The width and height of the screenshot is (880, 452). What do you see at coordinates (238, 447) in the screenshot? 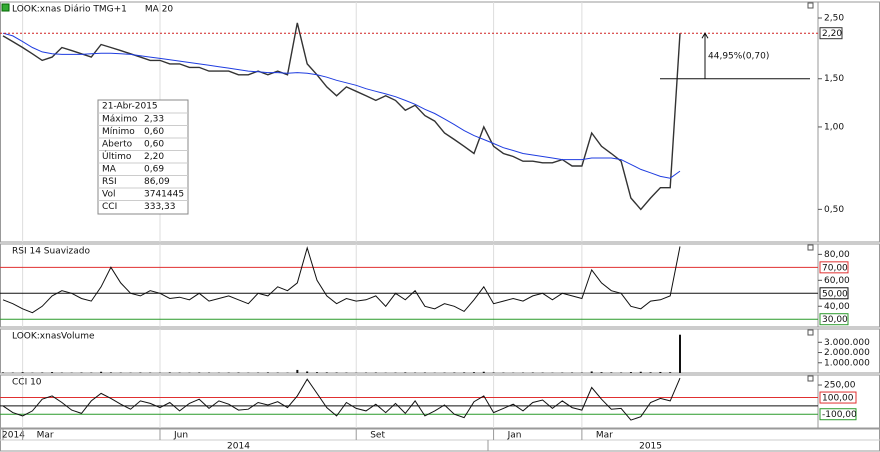
I see `x-year-label: 2014` at bounding box center [238, 447].